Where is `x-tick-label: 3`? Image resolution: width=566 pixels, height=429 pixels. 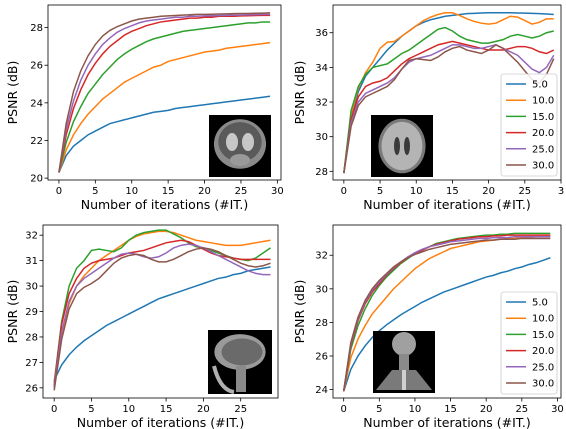
x-tick-label: 3 is located at coordinates (561, 191).